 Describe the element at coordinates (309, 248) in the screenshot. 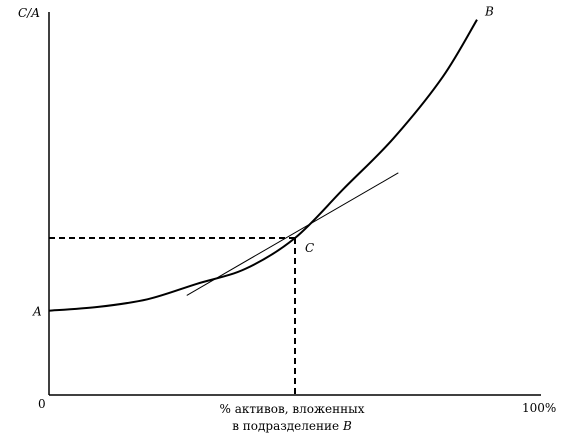

I see `tangent-point-label: C` at that location.